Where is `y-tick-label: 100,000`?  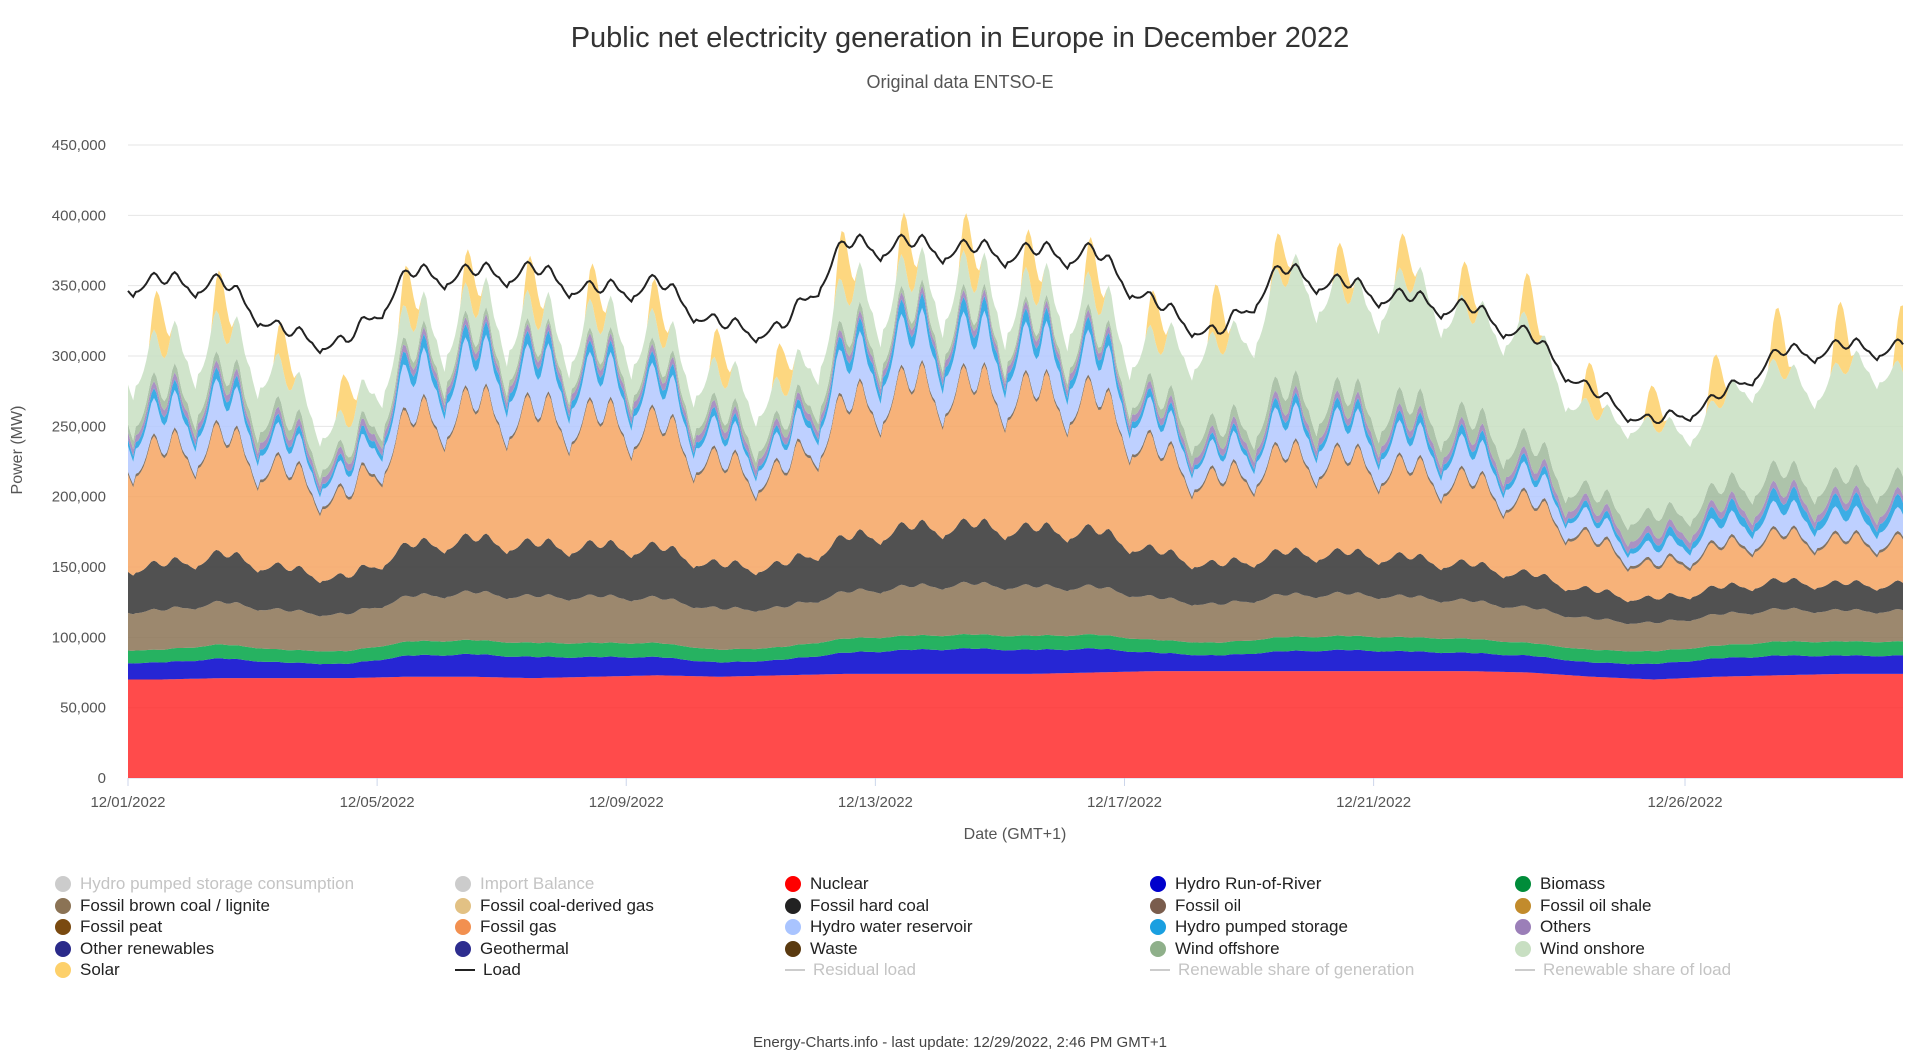 y-tick-label: 100,000 is located at coordinates (79, 637).